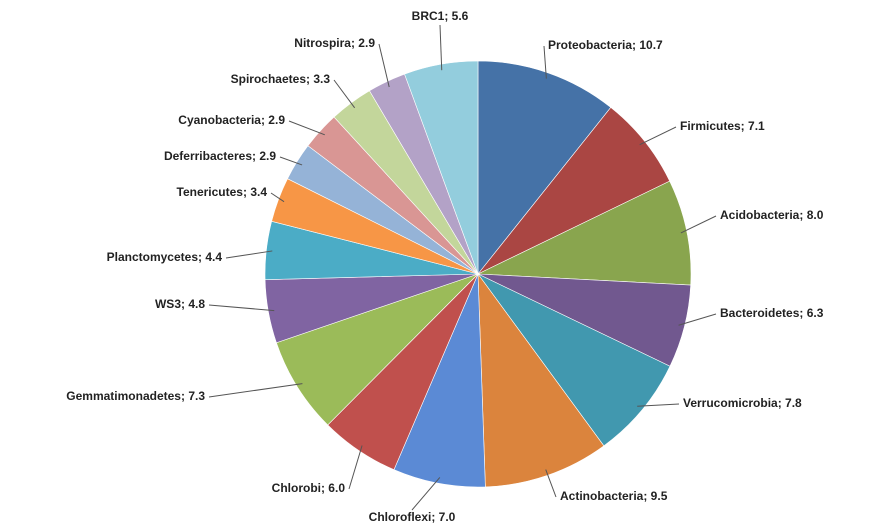 The height and width of the screenshot is (530, 881). What do you see at coordinates (180, 304) in the screenshot?
I see `data-label: WS3; 4.8` at bounding box center [180, 304].